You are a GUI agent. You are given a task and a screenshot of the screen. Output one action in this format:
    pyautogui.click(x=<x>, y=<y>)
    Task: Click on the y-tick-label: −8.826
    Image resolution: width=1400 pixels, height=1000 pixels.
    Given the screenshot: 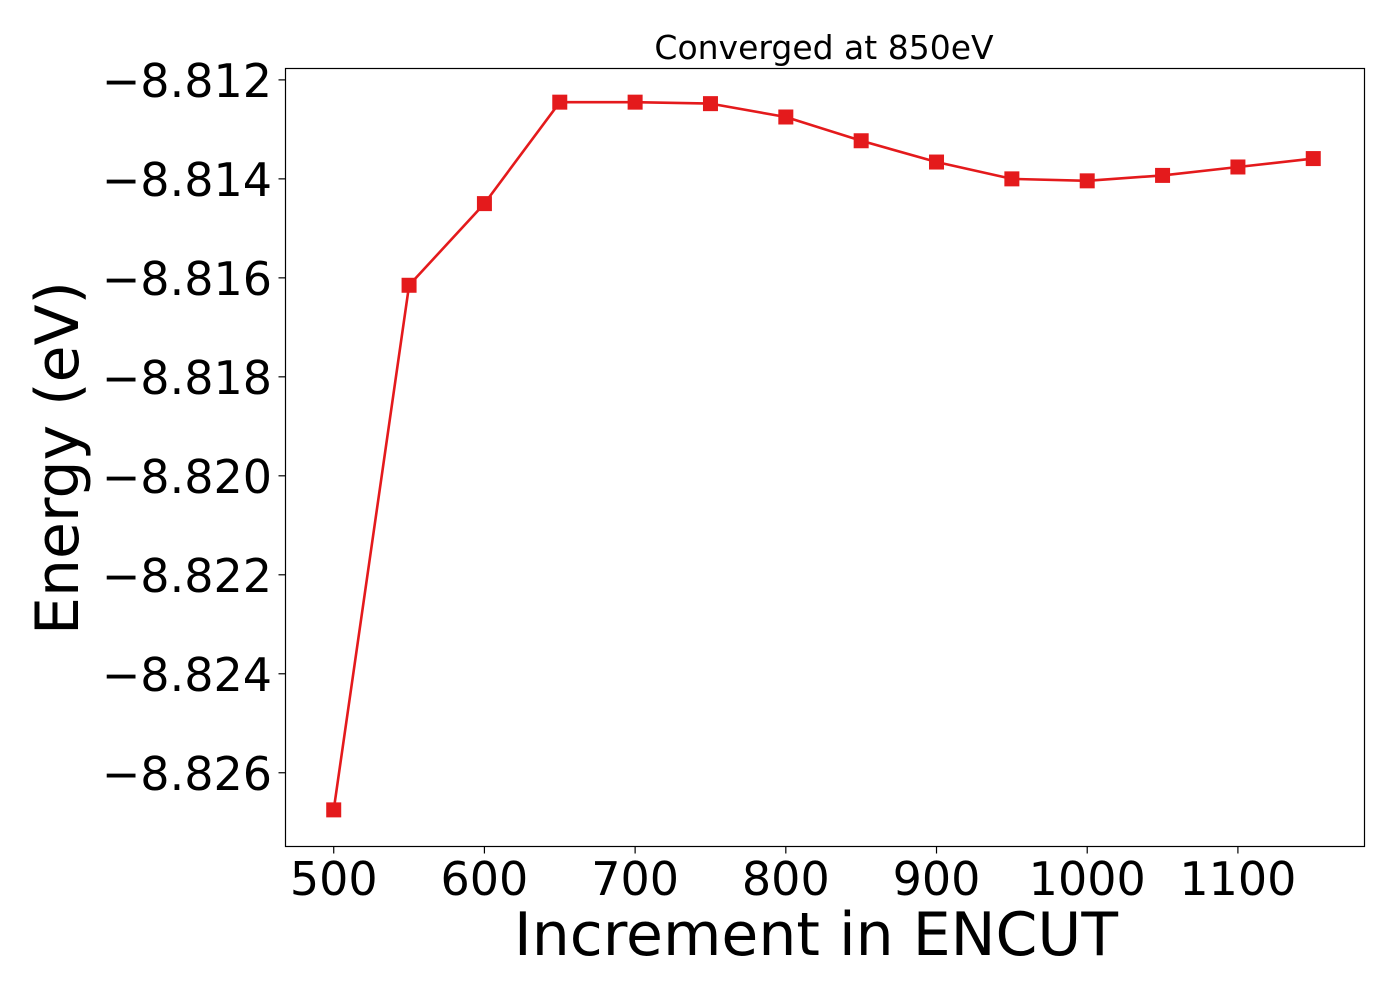 What is the action you would take?
    pyautogui.click(x=187, y=774)
    